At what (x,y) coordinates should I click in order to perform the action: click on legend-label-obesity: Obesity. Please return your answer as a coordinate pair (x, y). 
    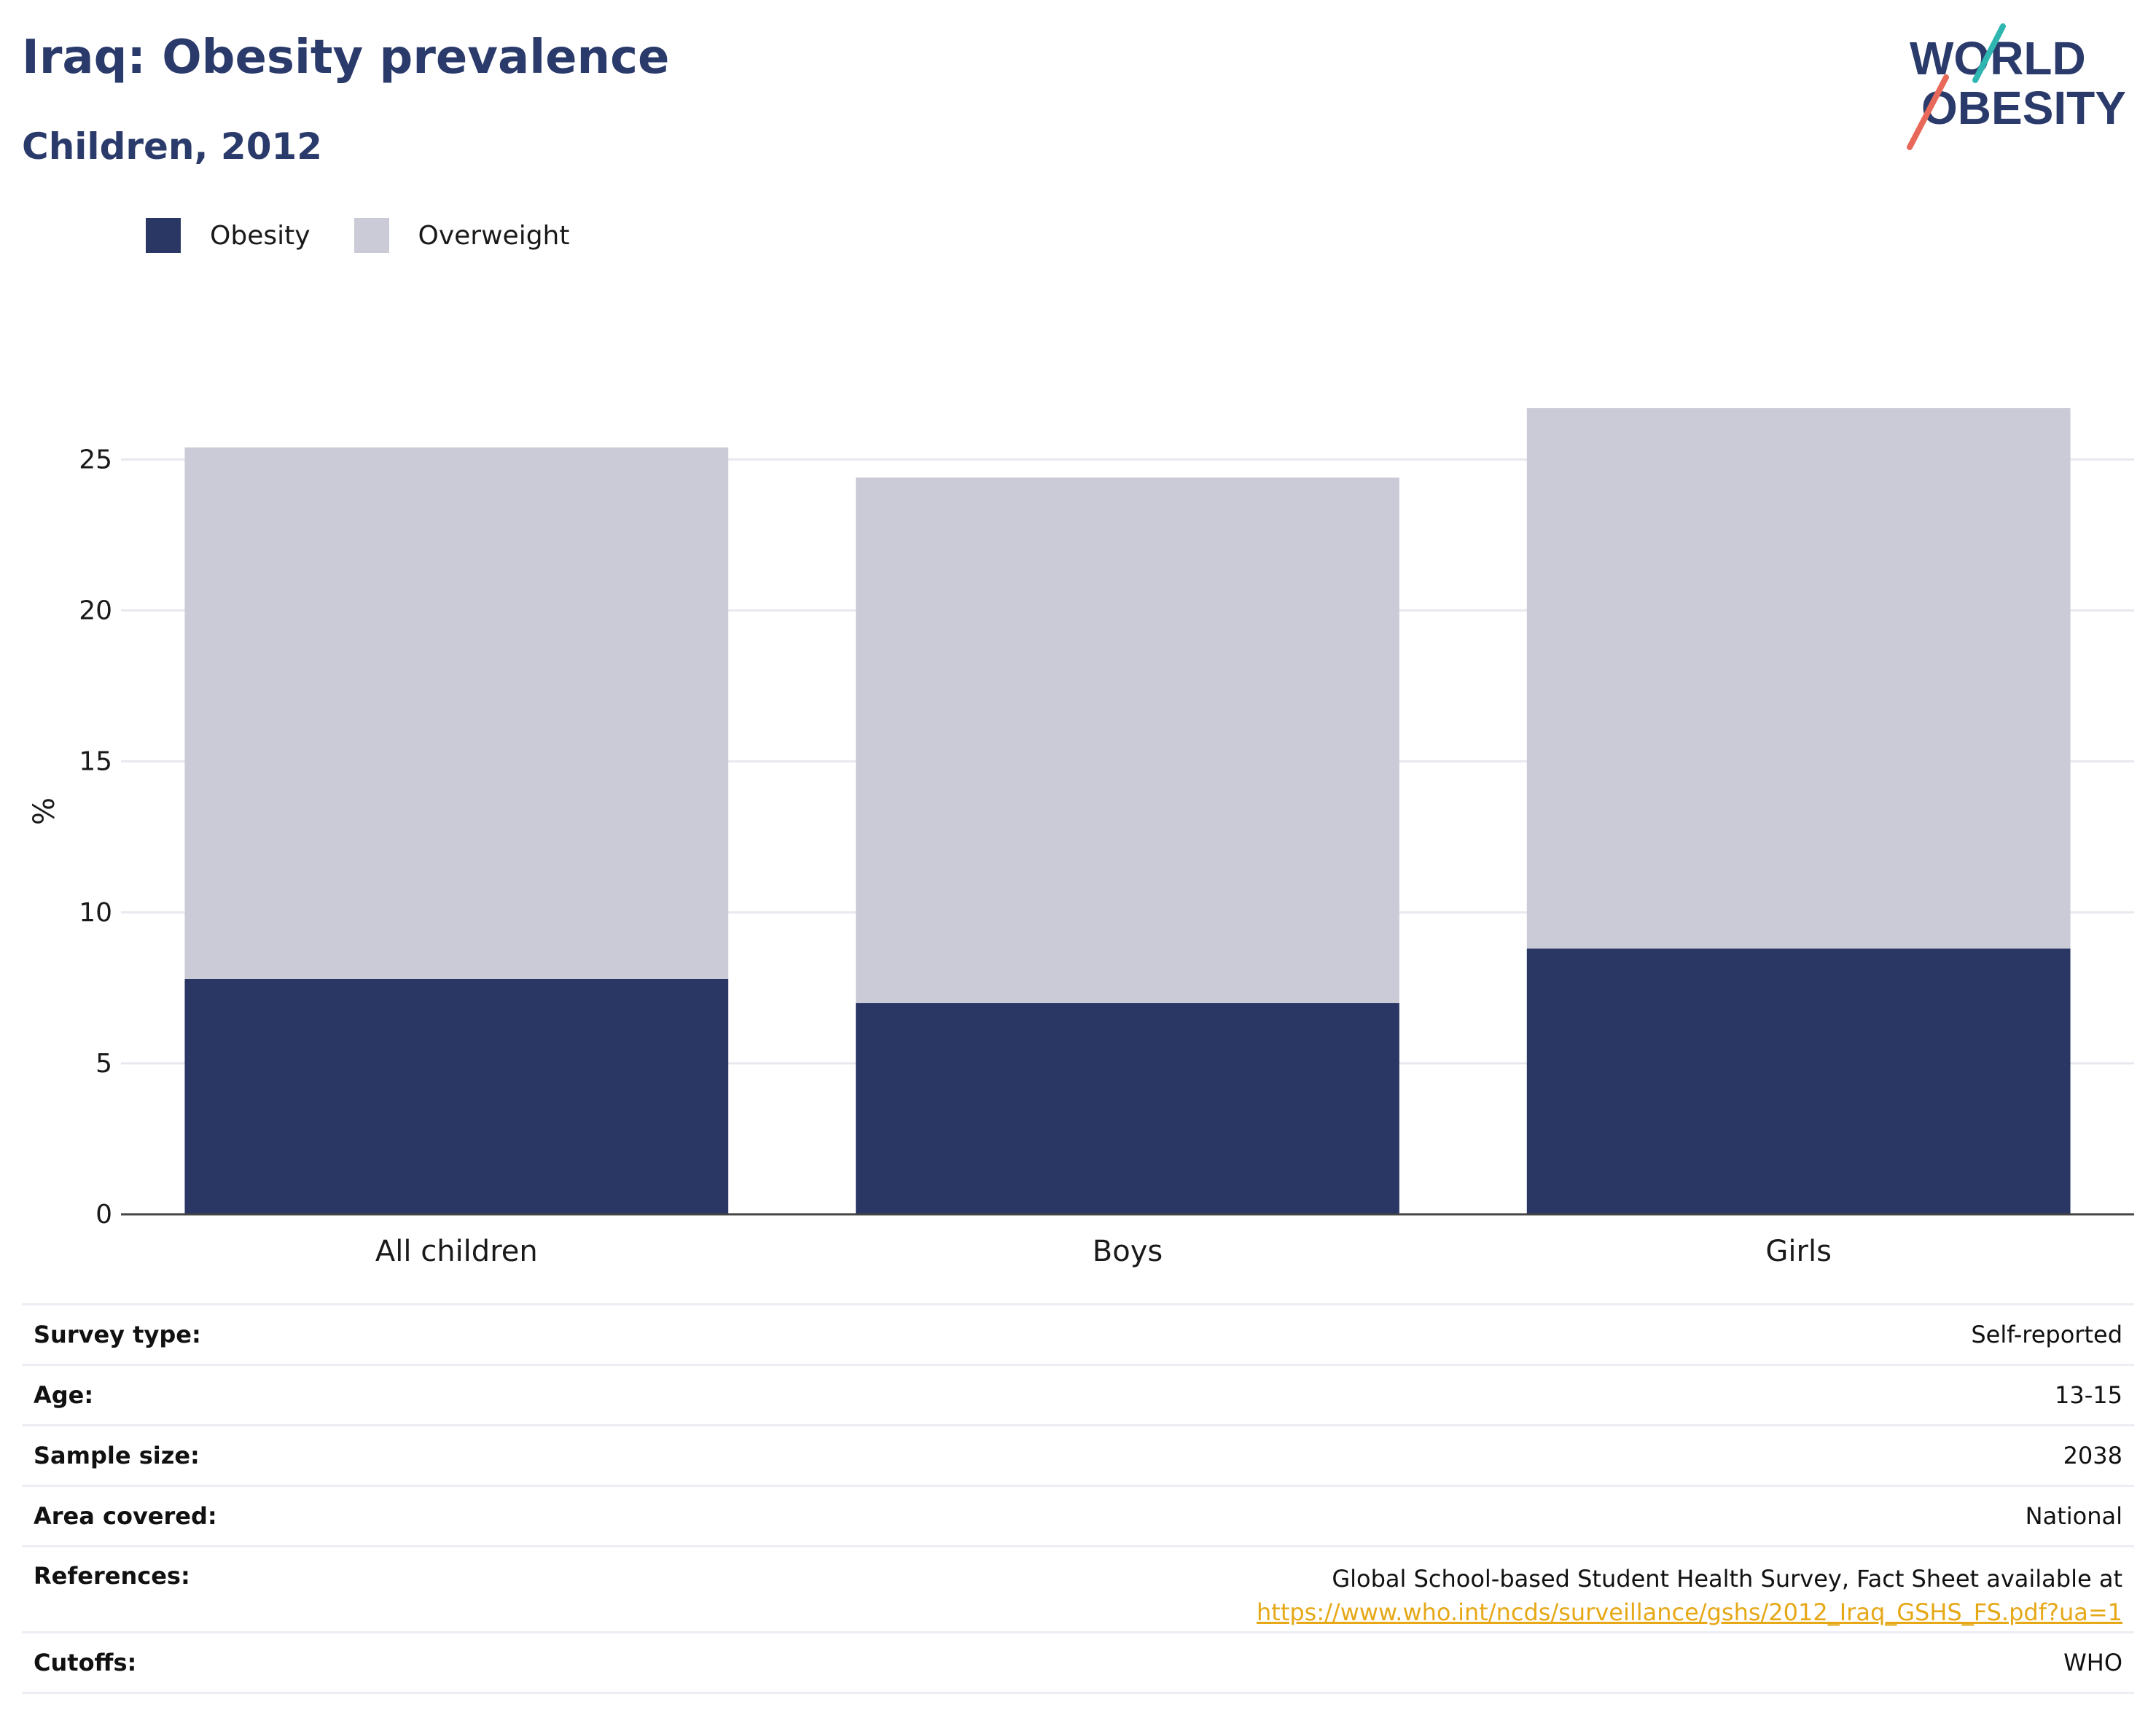
    Looking at the image, I should click on (260, 235).